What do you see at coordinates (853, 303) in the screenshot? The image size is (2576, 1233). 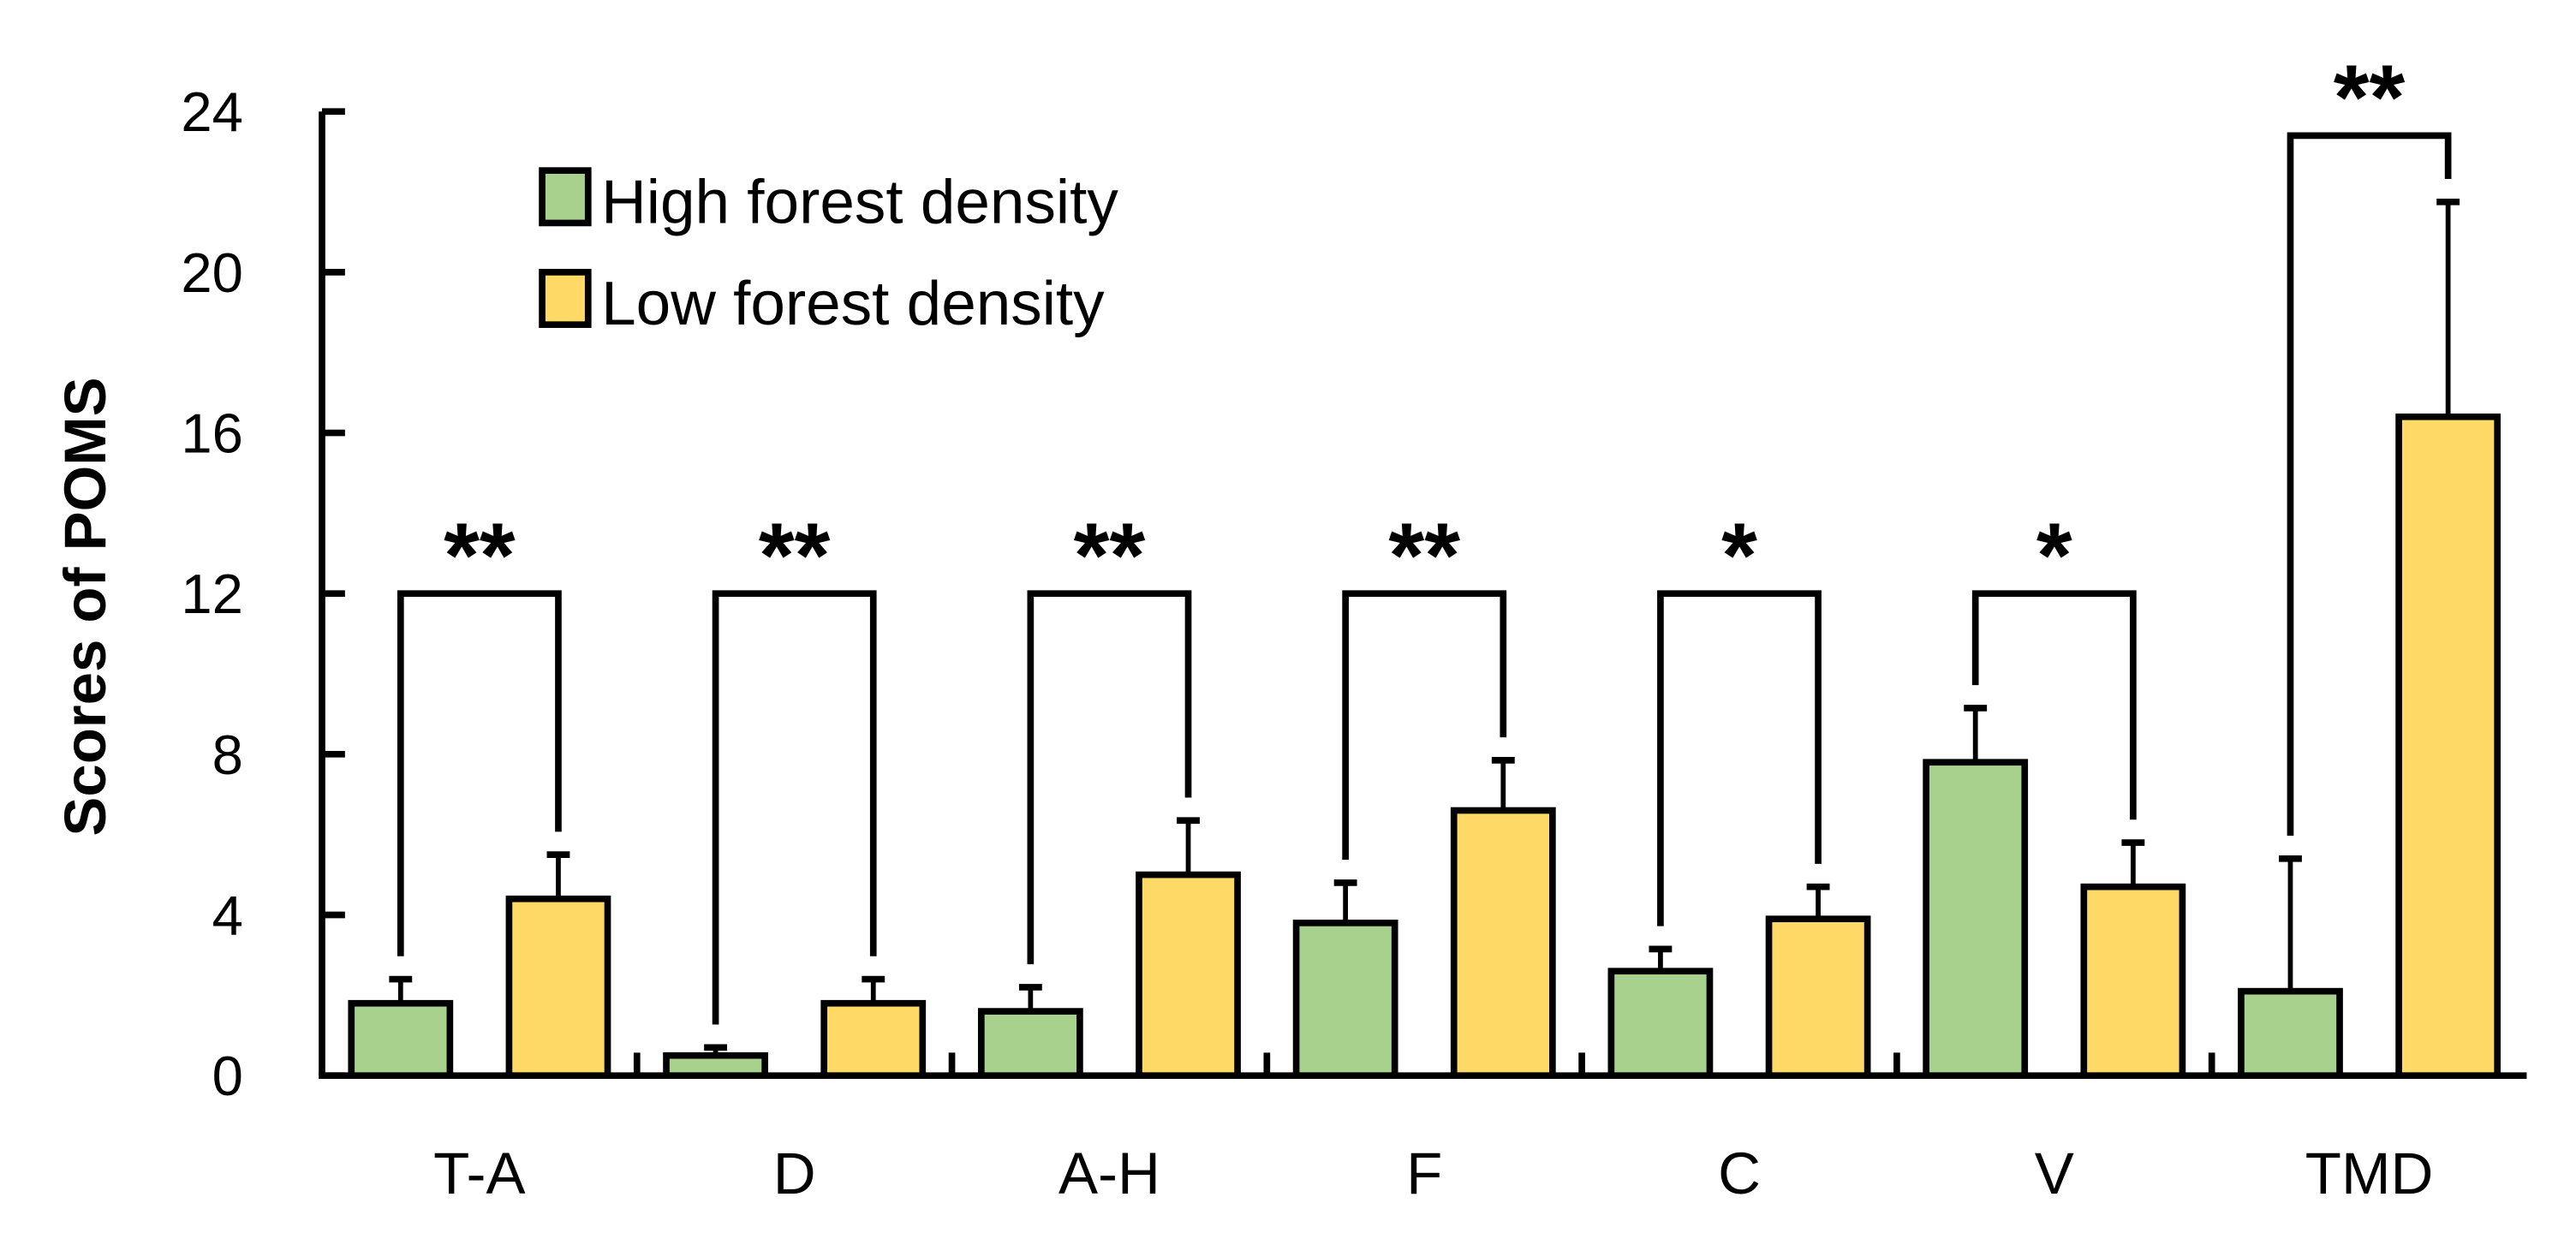 I see `legend-label: Low forest density` at bounding box center [853, 303].